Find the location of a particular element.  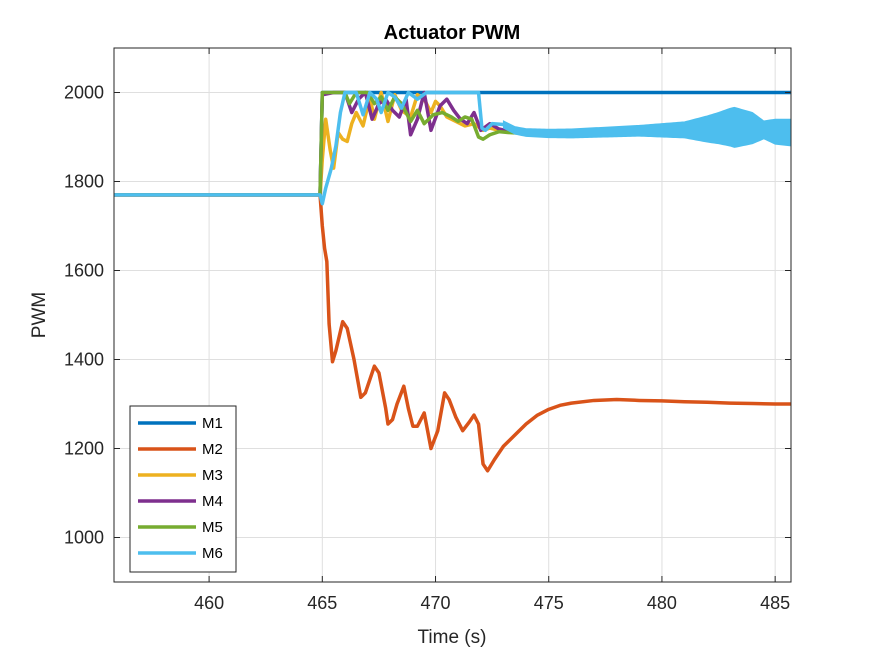

y-tick-label: 1000 is located at coordinates (84, 538).